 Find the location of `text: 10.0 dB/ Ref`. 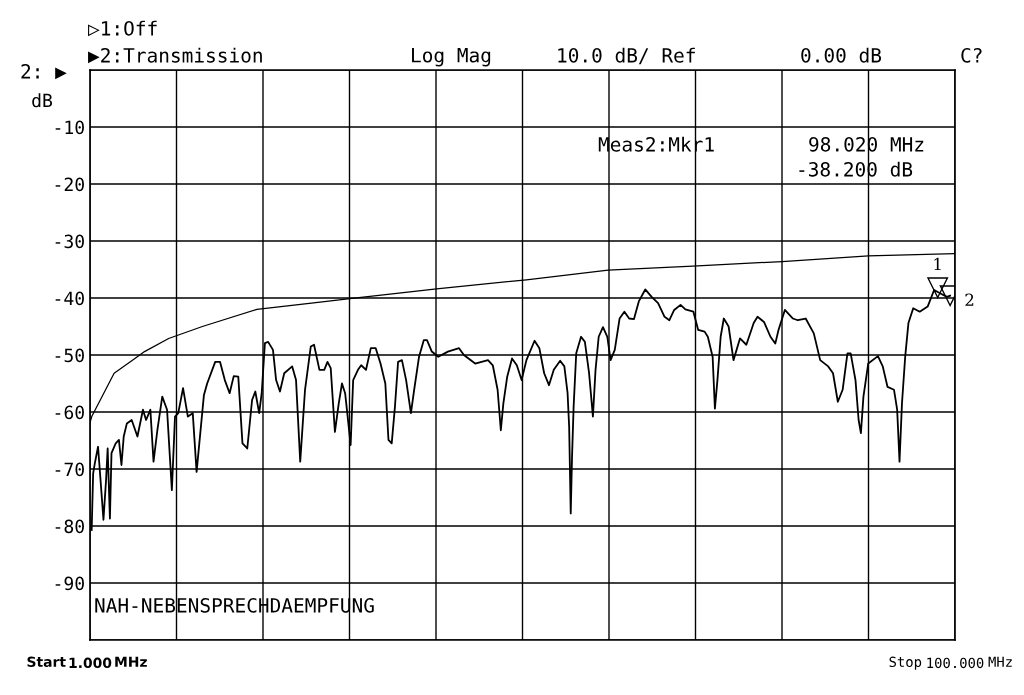

text: 10.0 dB/ Ref is located at coordinates (626, 56).